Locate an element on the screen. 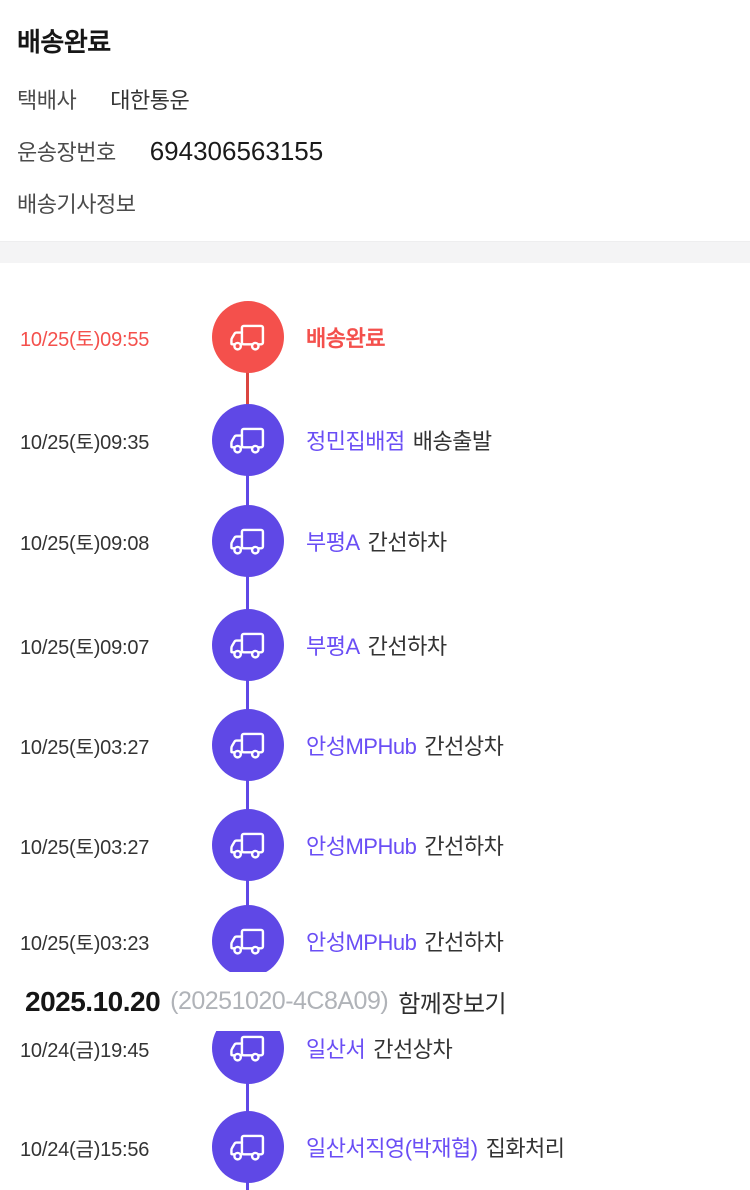 The width and height of the screenshot is (750, 1190). courier-label: 택배사 is located at coordinates (47, 100).